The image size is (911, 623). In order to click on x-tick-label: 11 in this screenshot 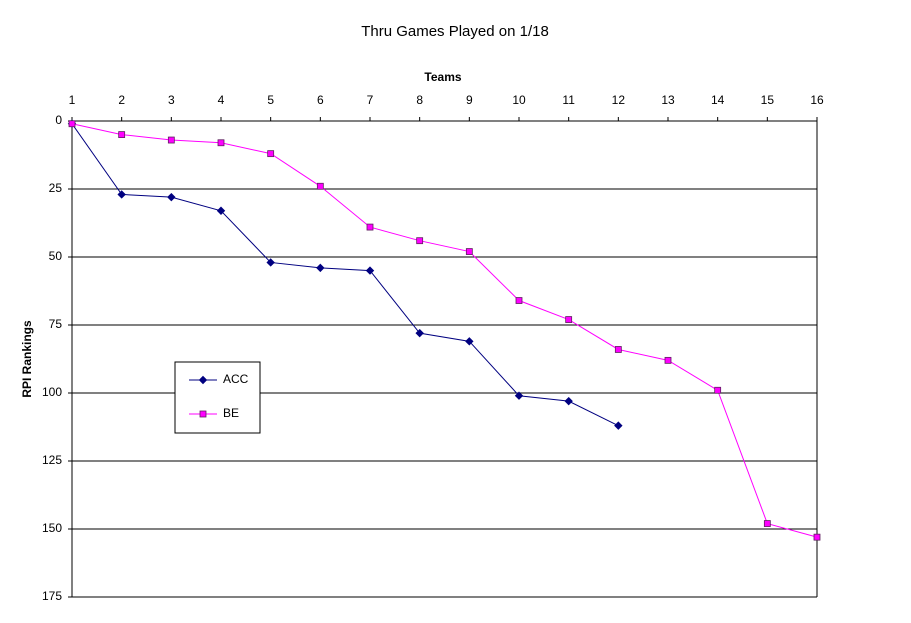, I will do `click(568, 100)`.